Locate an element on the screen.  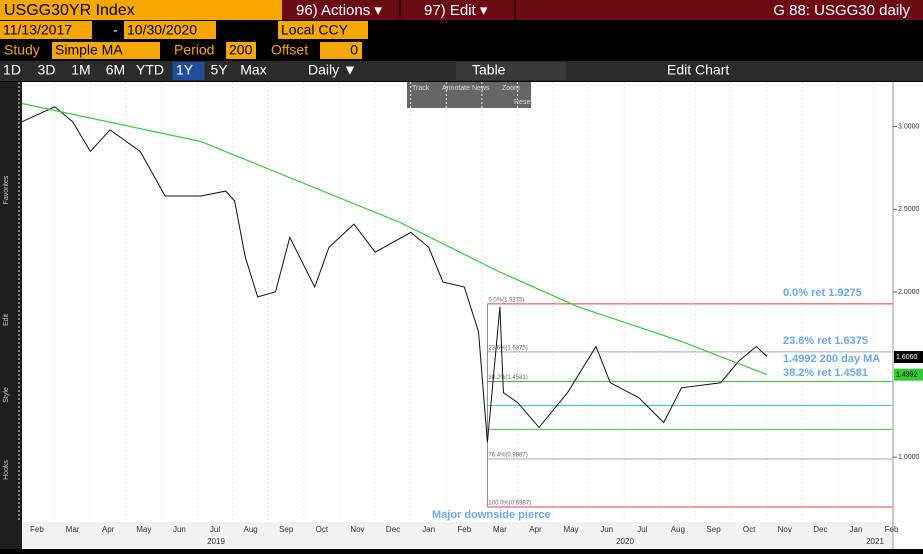
offset: 0 is located at coordinates (354, 50).